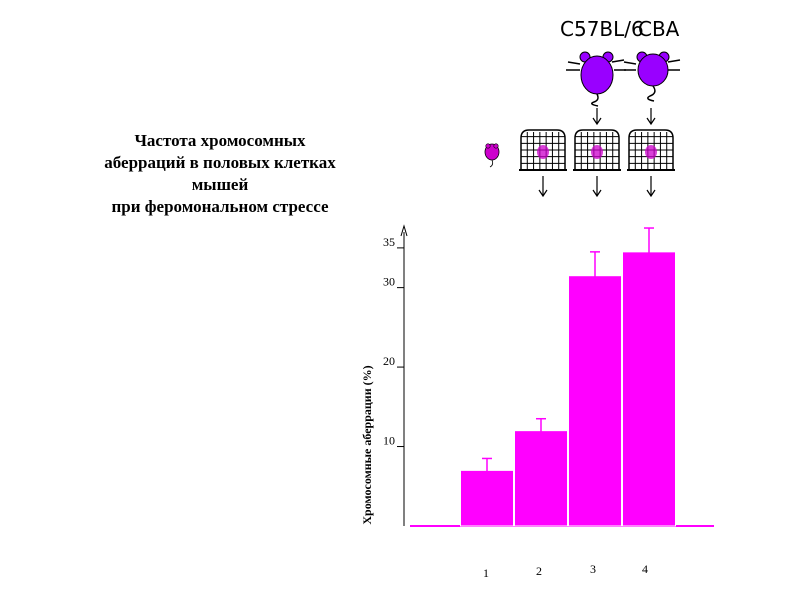 This screenshot has width=800, height=600. Describe the element at coordinates (492, 155) in the screenshot. I see `small-mouse-icon` at that location.